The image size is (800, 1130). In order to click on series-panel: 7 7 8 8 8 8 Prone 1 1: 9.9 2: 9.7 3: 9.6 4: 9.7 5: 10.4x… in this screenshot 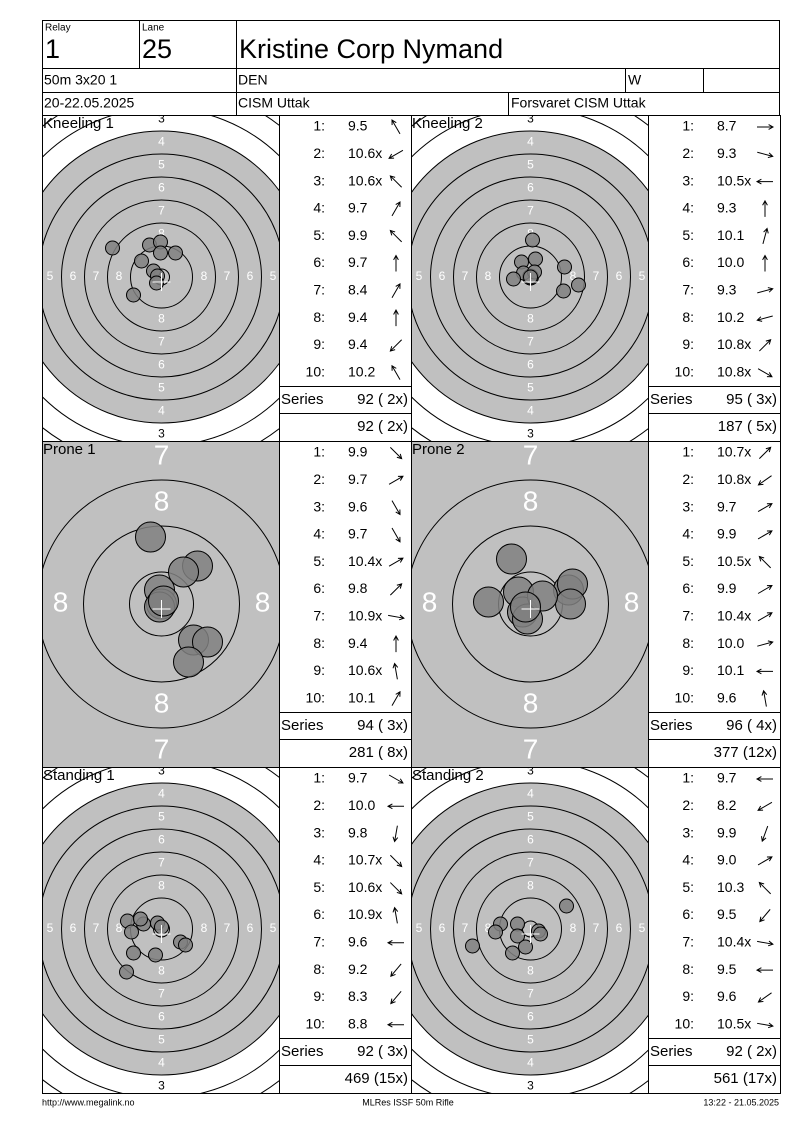, I will do `click(227, 604)`.